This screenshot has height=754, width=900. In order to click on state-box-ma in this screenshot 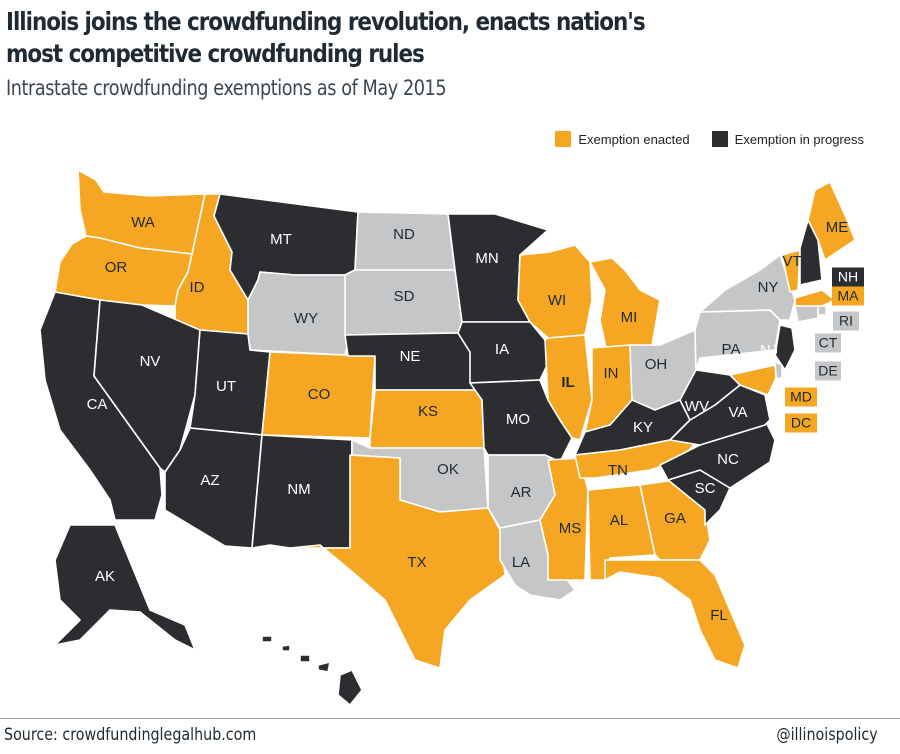, I will do `click(848, 296)`.